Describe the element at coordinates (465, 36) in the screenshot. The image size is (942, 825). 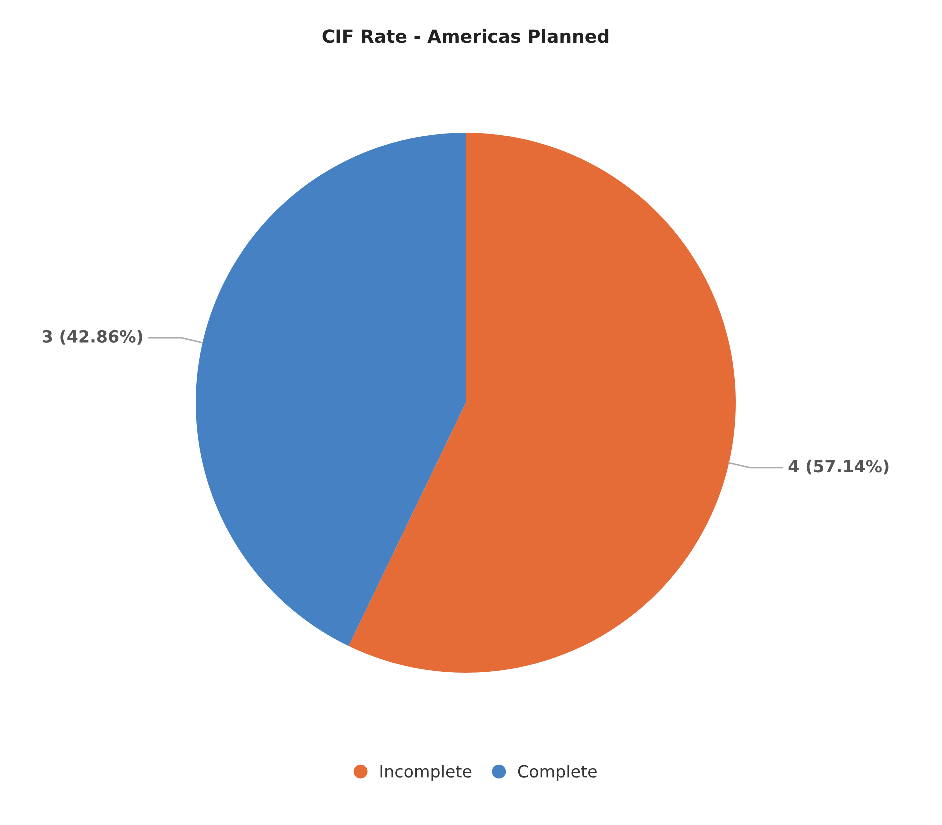
I see `chart-title: CIF Rate - Americas Planned` at that location.